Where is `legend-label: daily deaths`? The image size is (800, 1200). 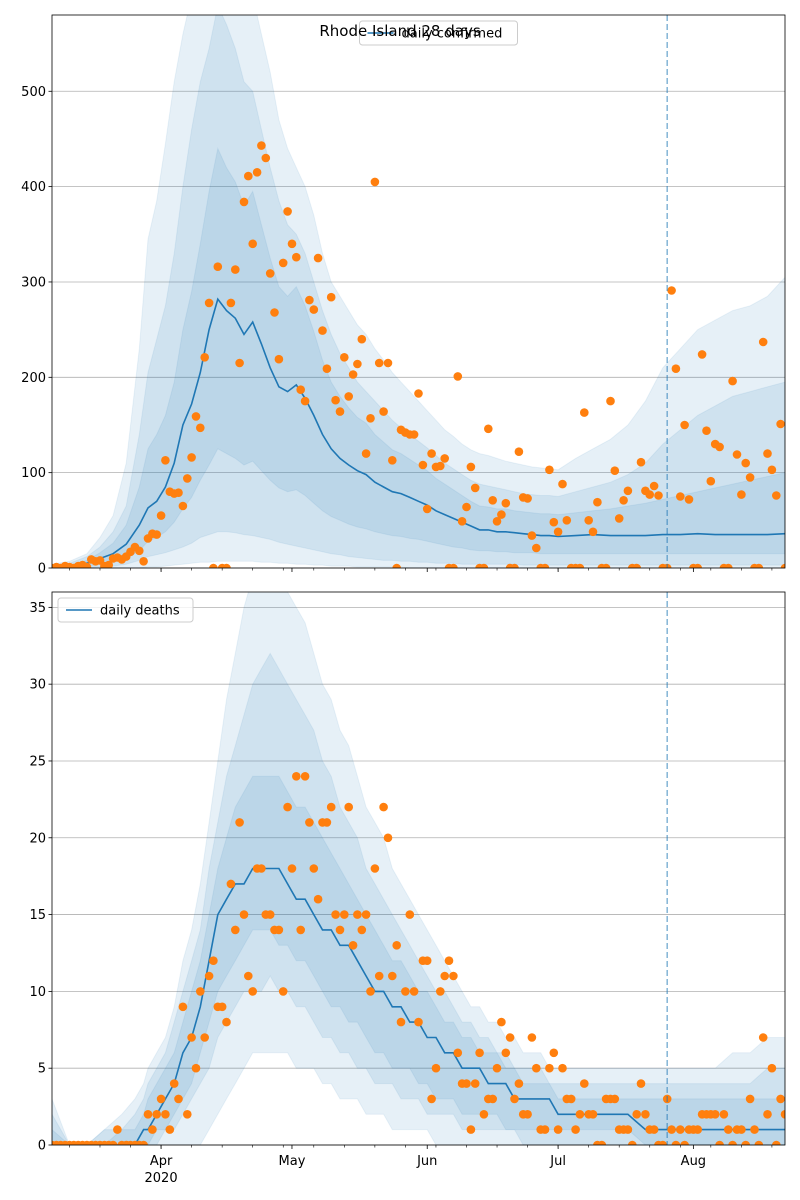
legend-label: daily deaths is located at coordinates (140, 611).